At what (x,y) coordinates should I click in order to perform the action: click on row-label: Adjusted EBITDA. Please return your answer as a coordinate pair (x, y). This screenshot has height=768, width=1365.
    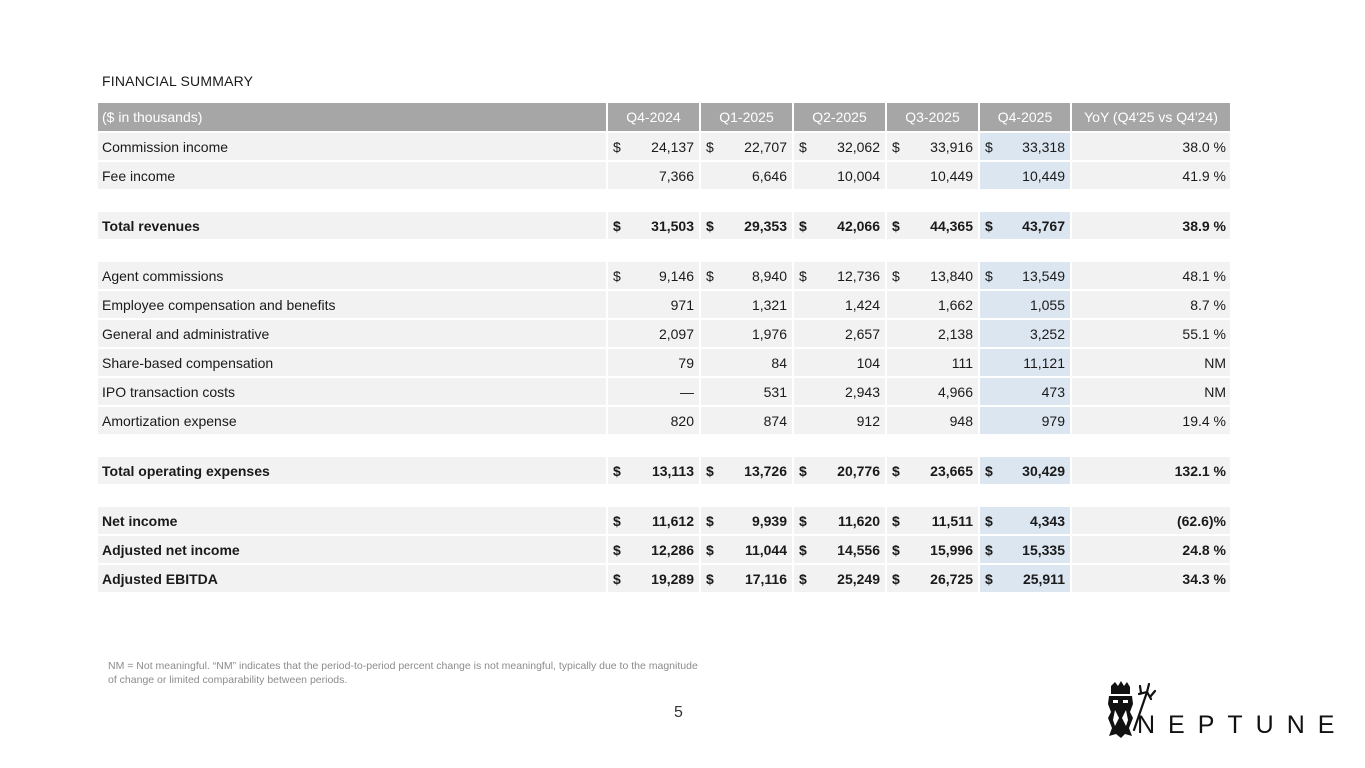
    Looking at the image, I should click on (353, 579).